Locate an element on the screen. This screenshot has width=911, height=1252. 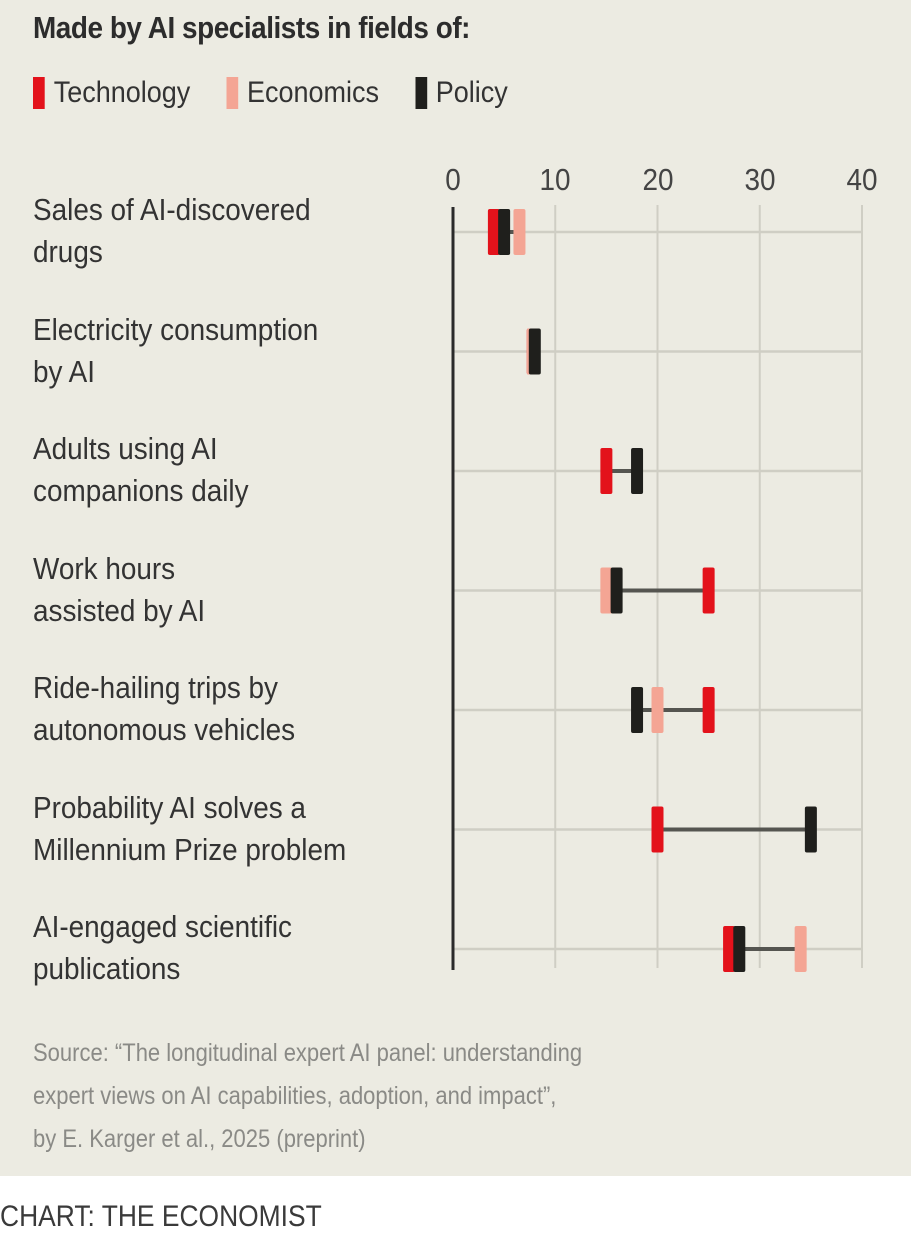
legend-label-technology: Technology is located at coordinates (122, 92).